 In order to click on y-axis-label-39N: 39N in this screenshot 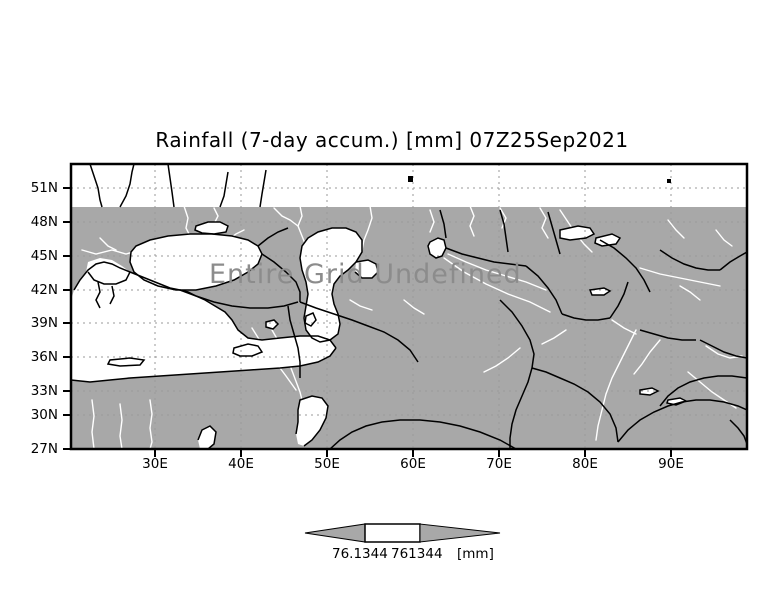, I will do `click(44, 323)`.